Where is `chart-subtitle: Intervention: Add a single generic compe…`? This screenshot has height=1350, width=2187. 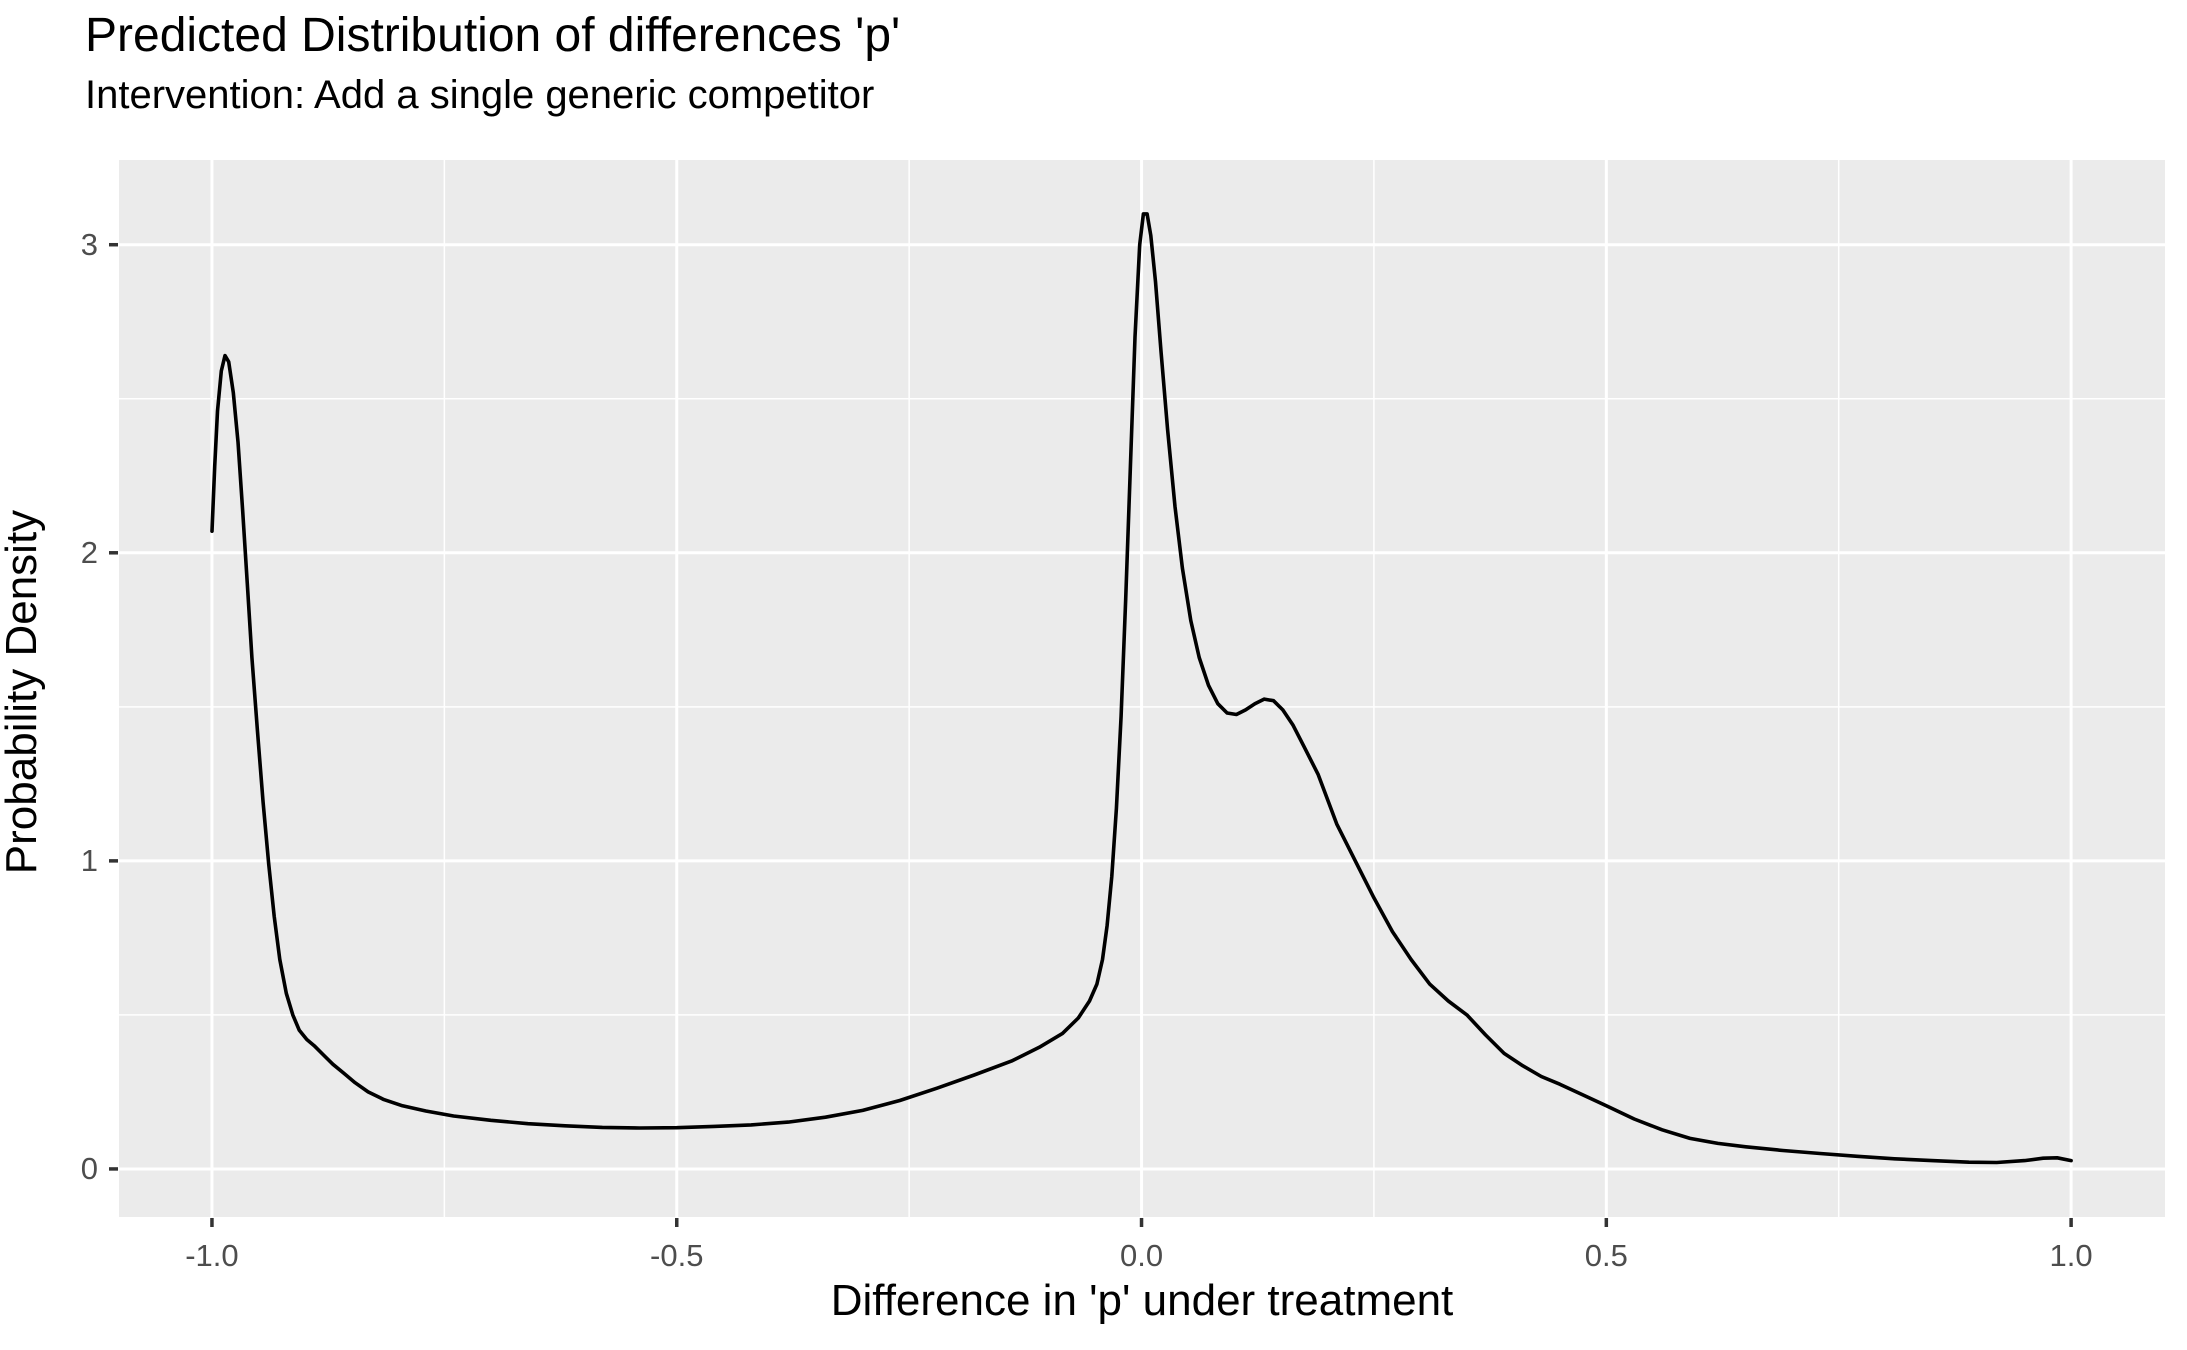 chart-subtitle: Intervention: Add a single generic compe… is located at coordinates (480, 95).